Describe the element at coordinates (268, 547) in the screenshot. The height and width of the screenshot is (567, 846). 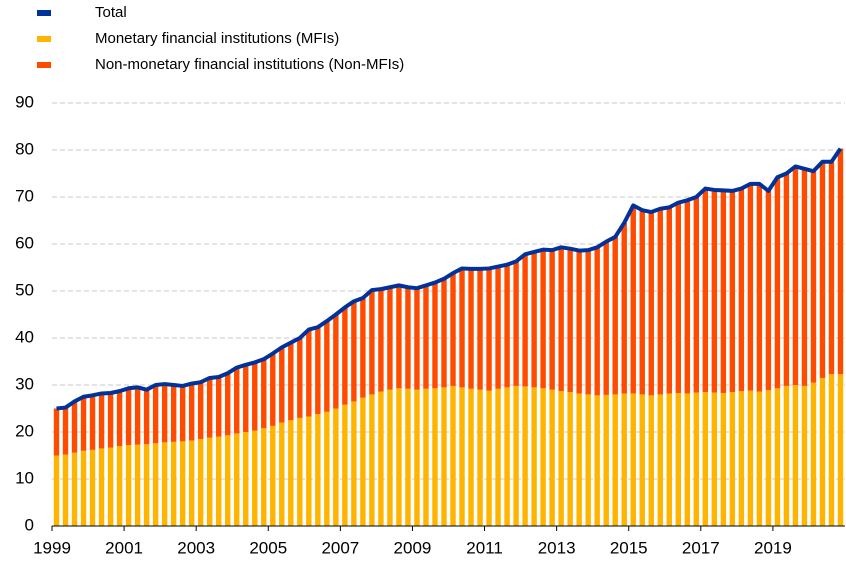
I see `x-tick-label: 2005` at that location.